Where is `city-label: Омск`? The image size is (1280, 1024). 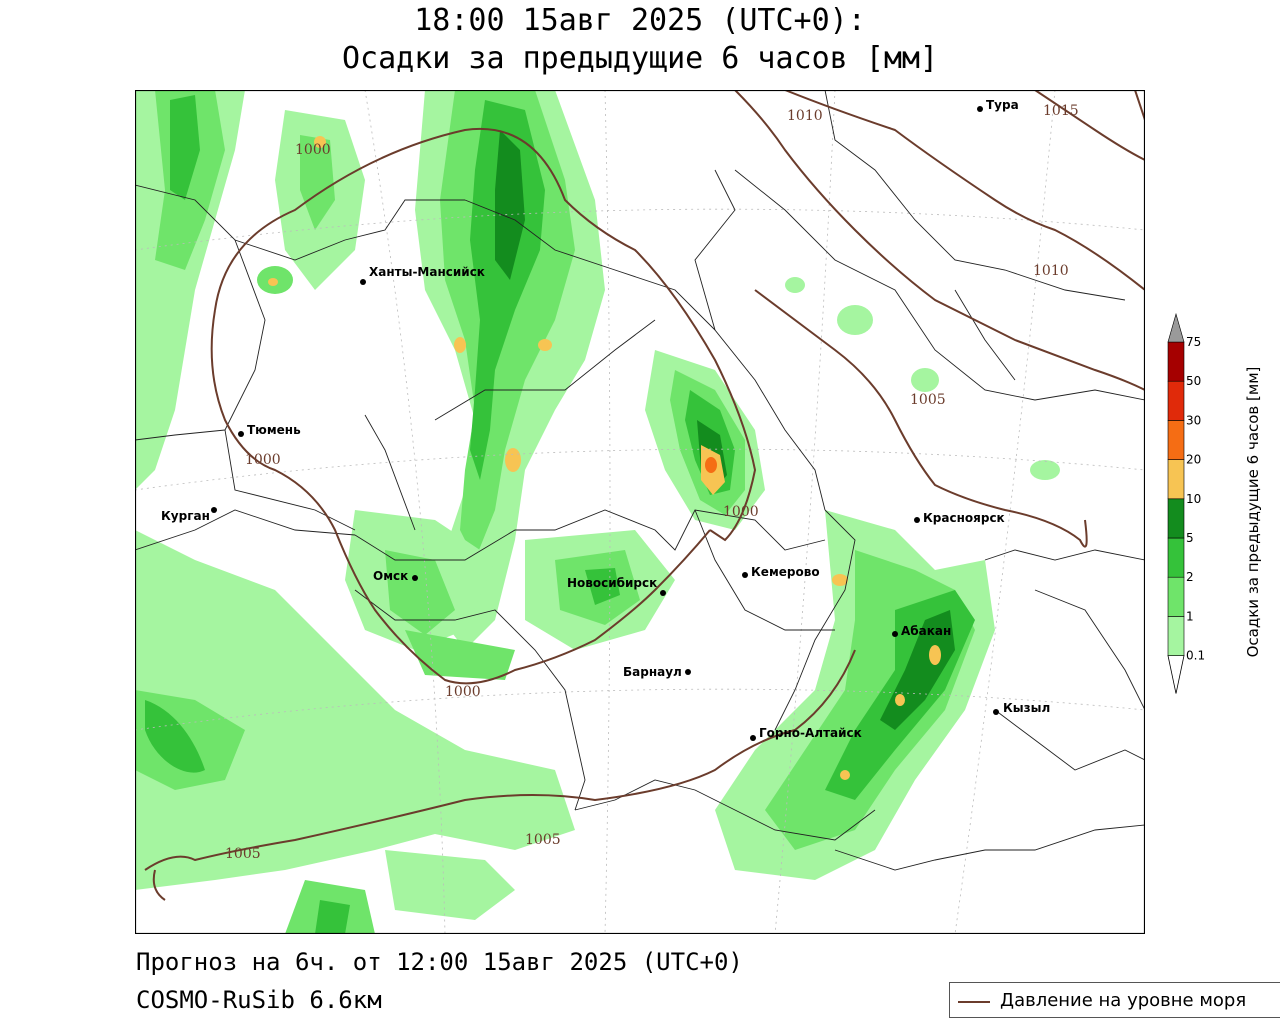 city-label: Омск is located at coordinates (390, 576).